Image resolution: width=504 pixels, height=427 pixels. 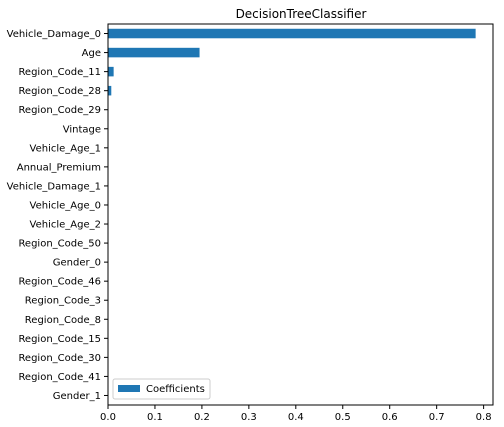 What do you see at coordinates (63, 320) in the screenshot?
I see `y-tick-label: Region_Code_8` at bounding box center [63, 320].